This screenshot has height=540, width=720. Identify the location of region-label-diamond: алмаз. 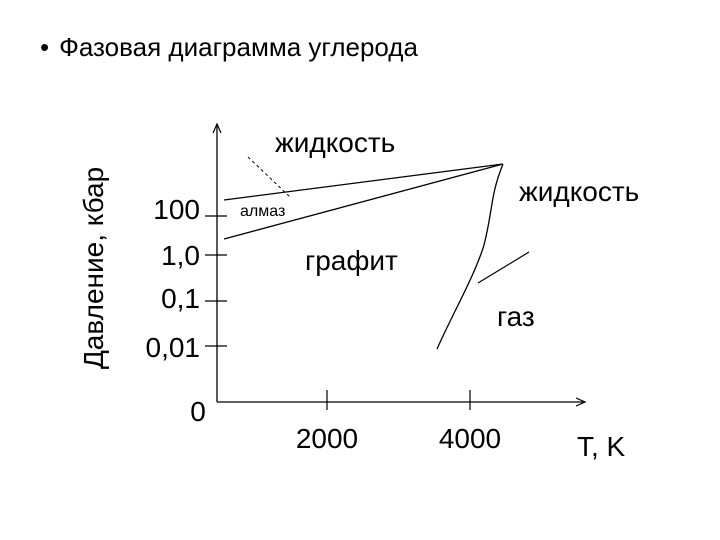
(262, 211).